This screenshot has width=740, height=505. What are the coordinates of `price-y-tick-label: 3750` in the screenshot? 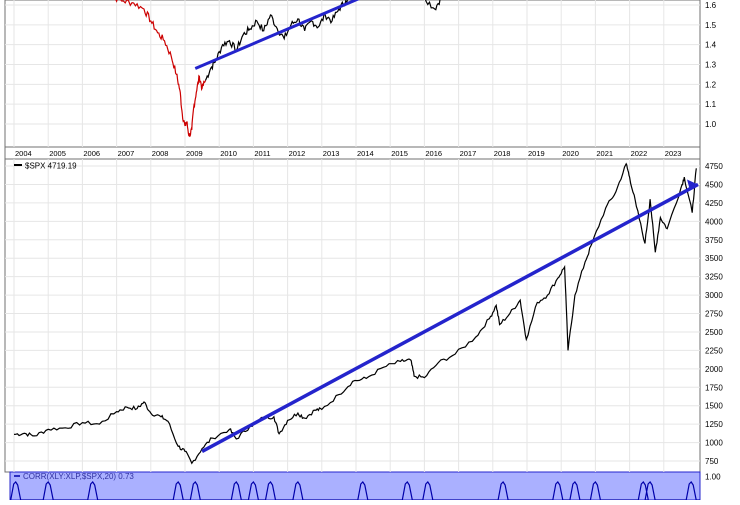 It's located at (714, 240).